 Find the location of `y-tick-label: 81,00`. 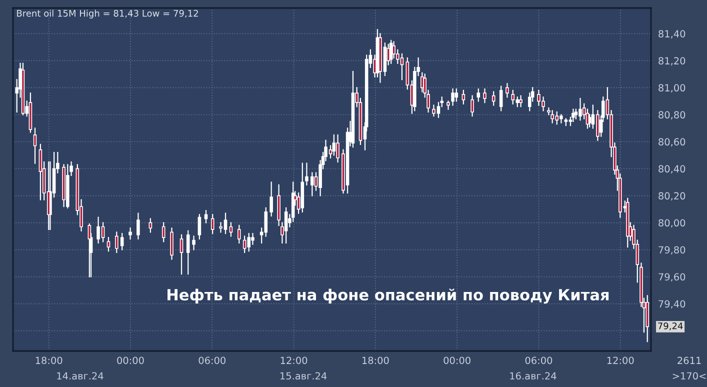

y-tick-label: 81,00 is located at coordinates (672, 88).